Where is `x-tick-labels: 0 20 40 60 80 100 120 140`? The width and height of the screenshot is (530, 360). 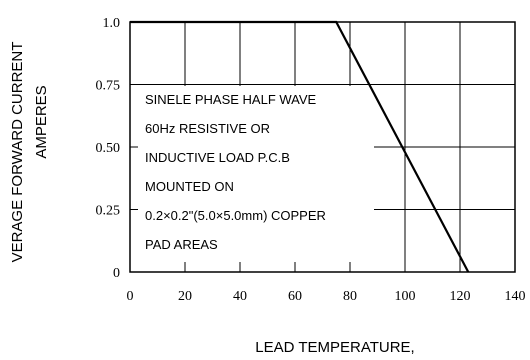
x-tick-labels: 0 20 40 60 80 100 120 140 is located at coordinates (326, 296).